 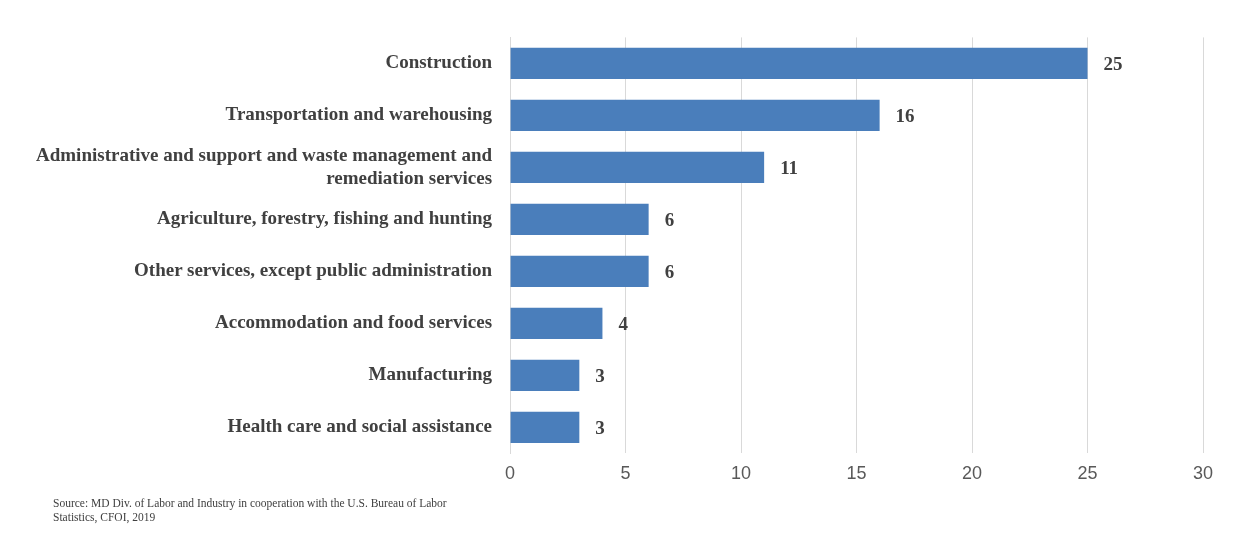 I want to click on y-tick-label: Health care and social assistance, so click(x=360, y=426).